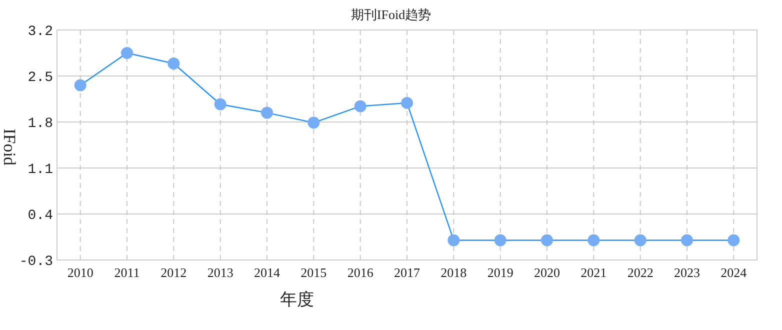 The width and height of the screenshot is (782, 330). I want to click on x-tick-label: 2015, so click(313, 272).